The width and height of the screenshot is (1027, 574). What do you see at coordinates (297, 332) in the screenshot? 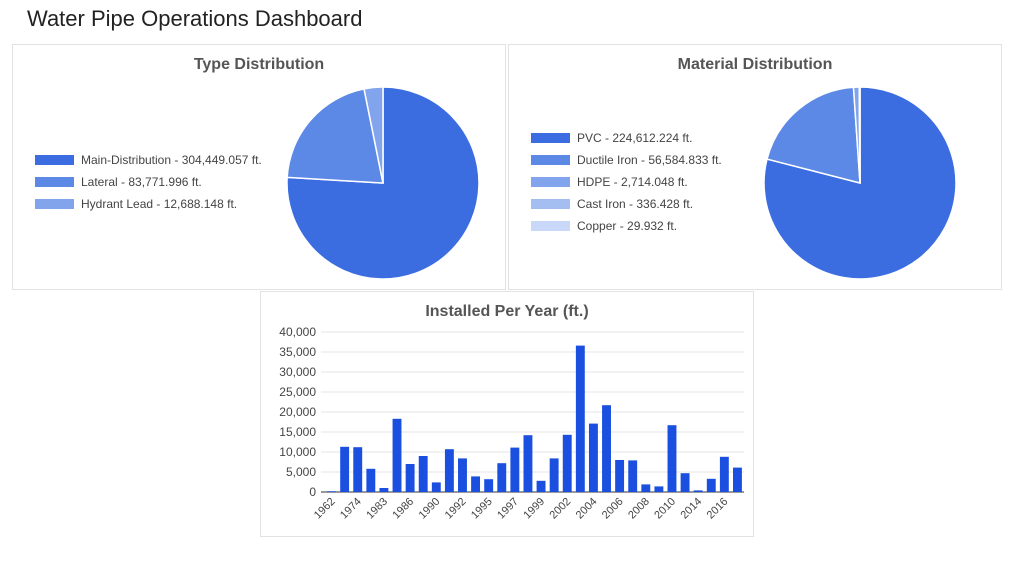
I see `y-tick-label: 40,000` at bounding box center [297, 332].